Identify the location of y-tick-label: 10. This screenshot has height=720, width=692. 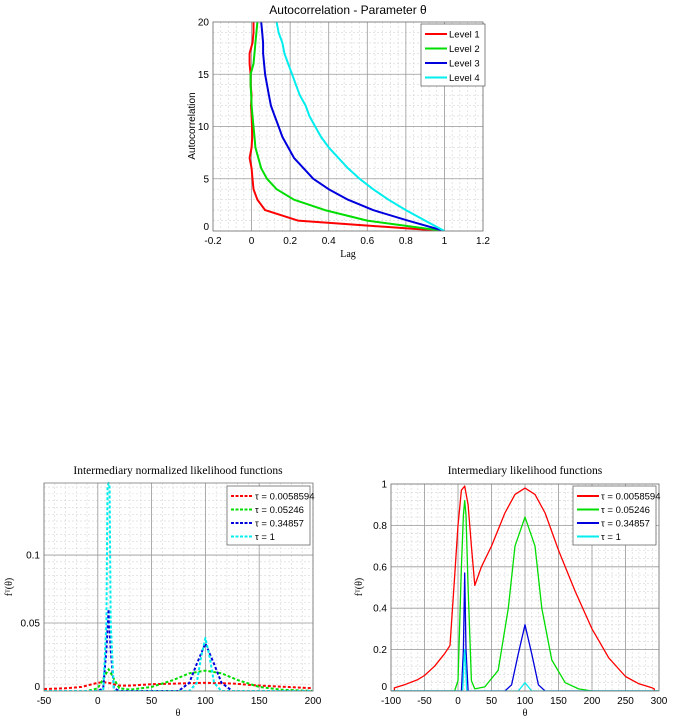
(204, 127).